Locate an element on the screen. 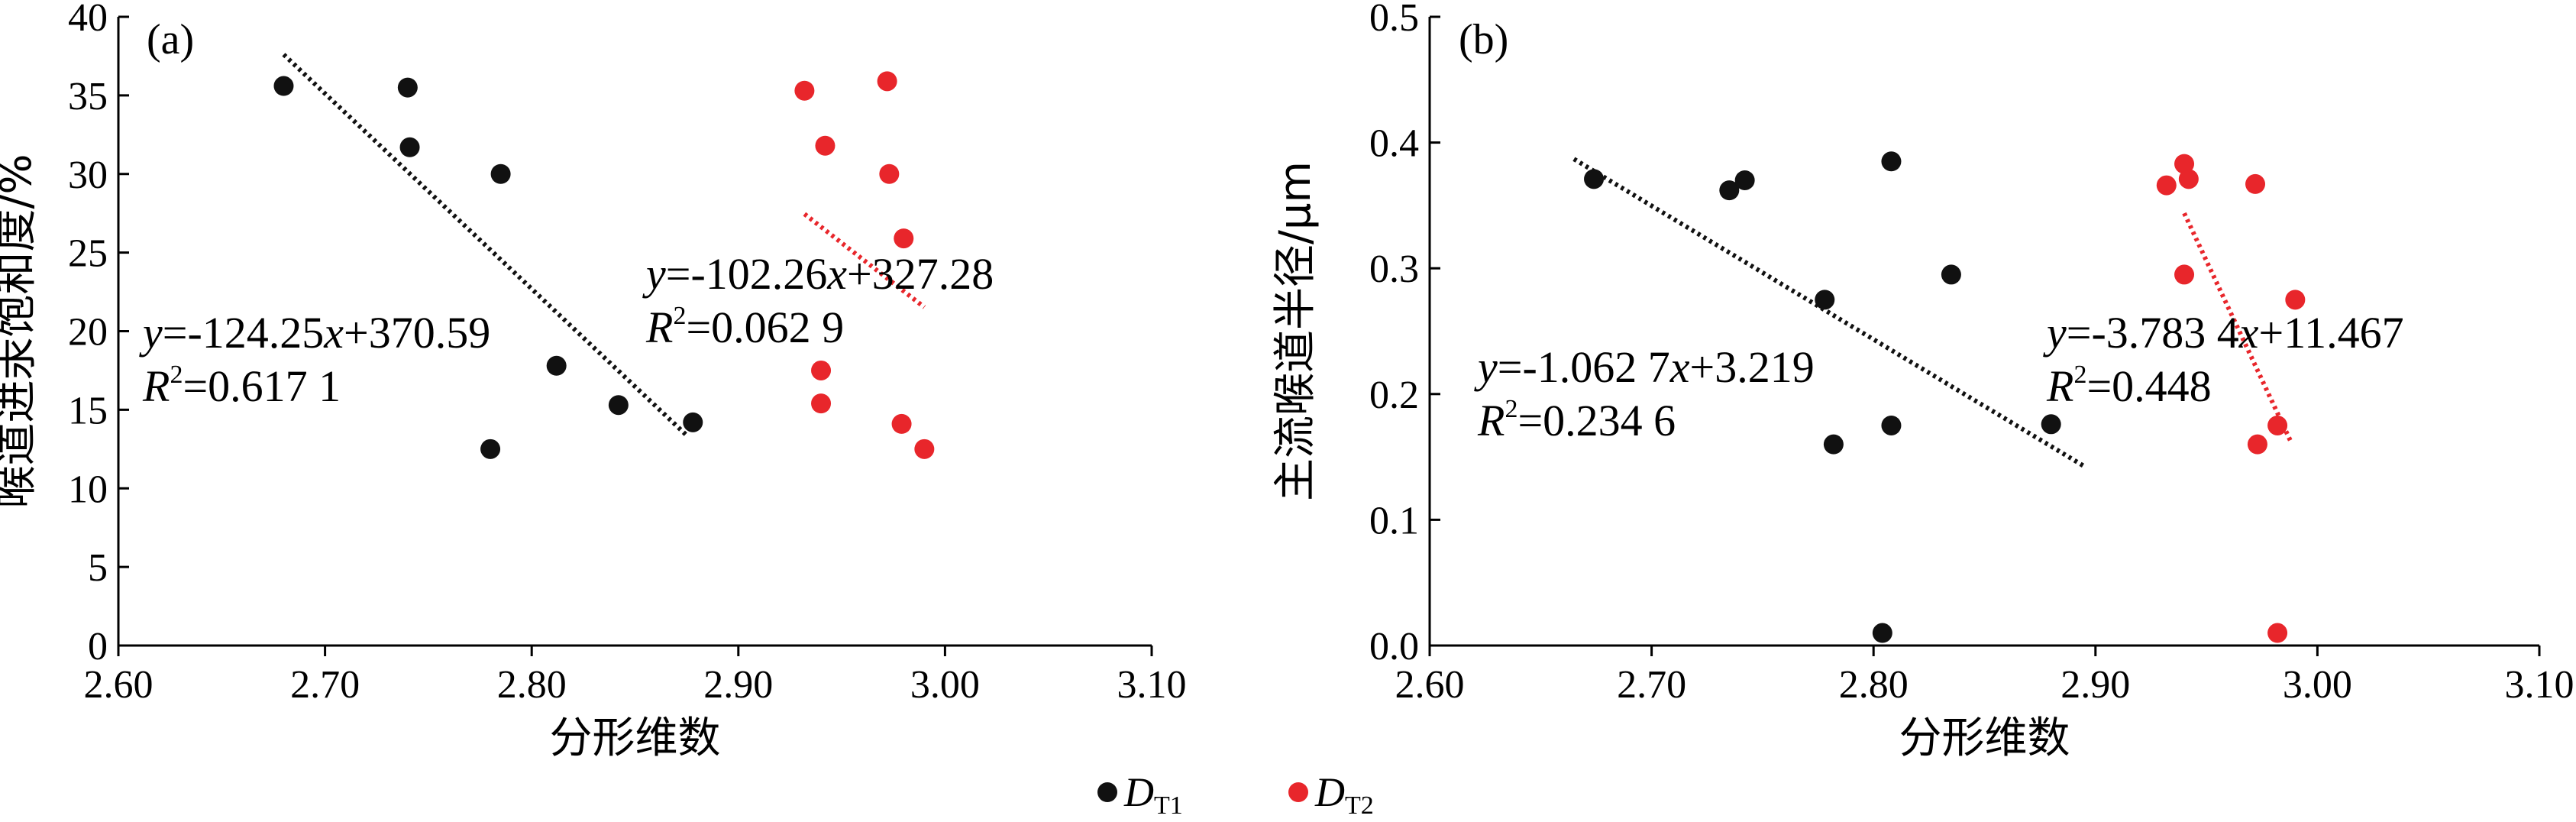  equation-D_T2: y=-102.26x+327.28 is located at coordinates (818, 274).